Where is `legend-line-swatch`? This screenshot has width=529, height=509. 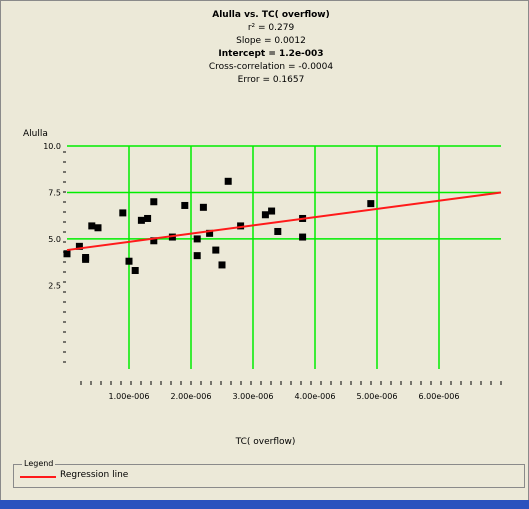 legend-line-swatch is located at coordinates (38, 477).